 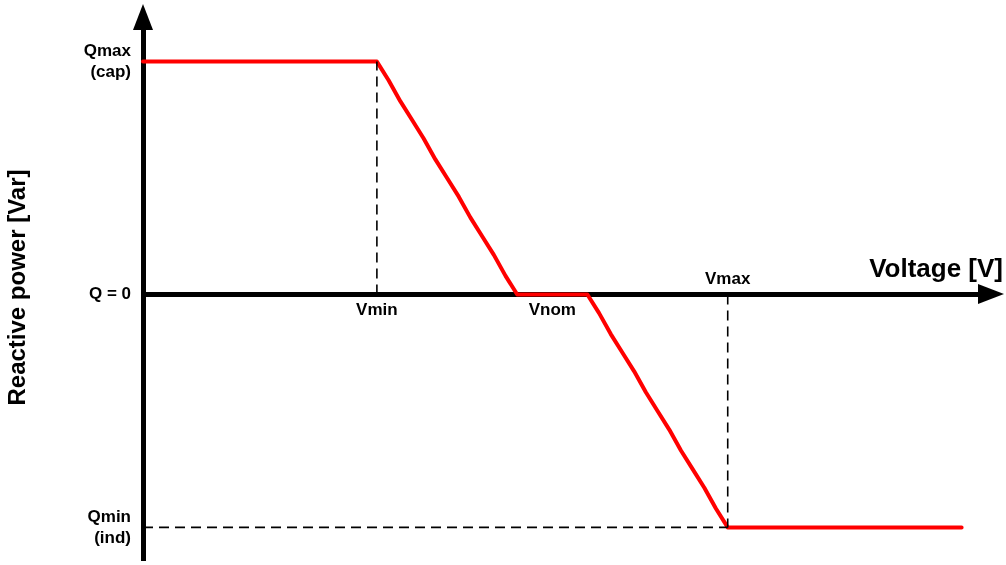 What do you see at coordinates (552, 309) in the screenshot?
I see `x-tick-label: Vnom` at bounding box center [552, 309].